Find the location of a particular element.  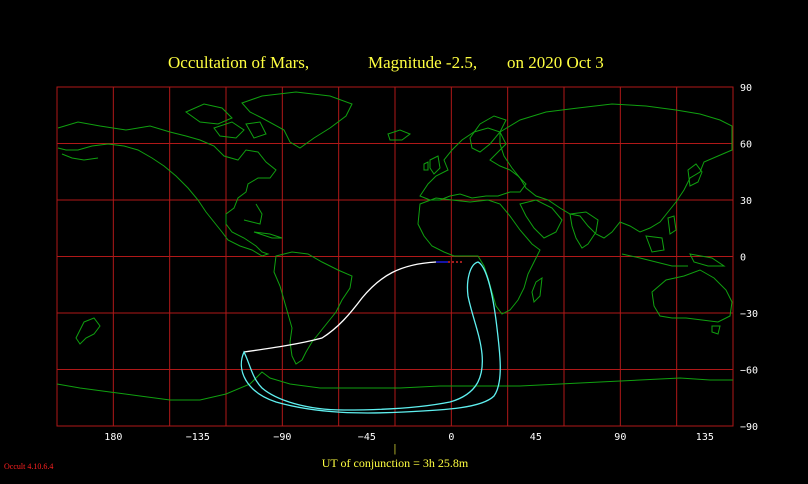

x-tick-label: 135 is located at coordinates (705, 437).